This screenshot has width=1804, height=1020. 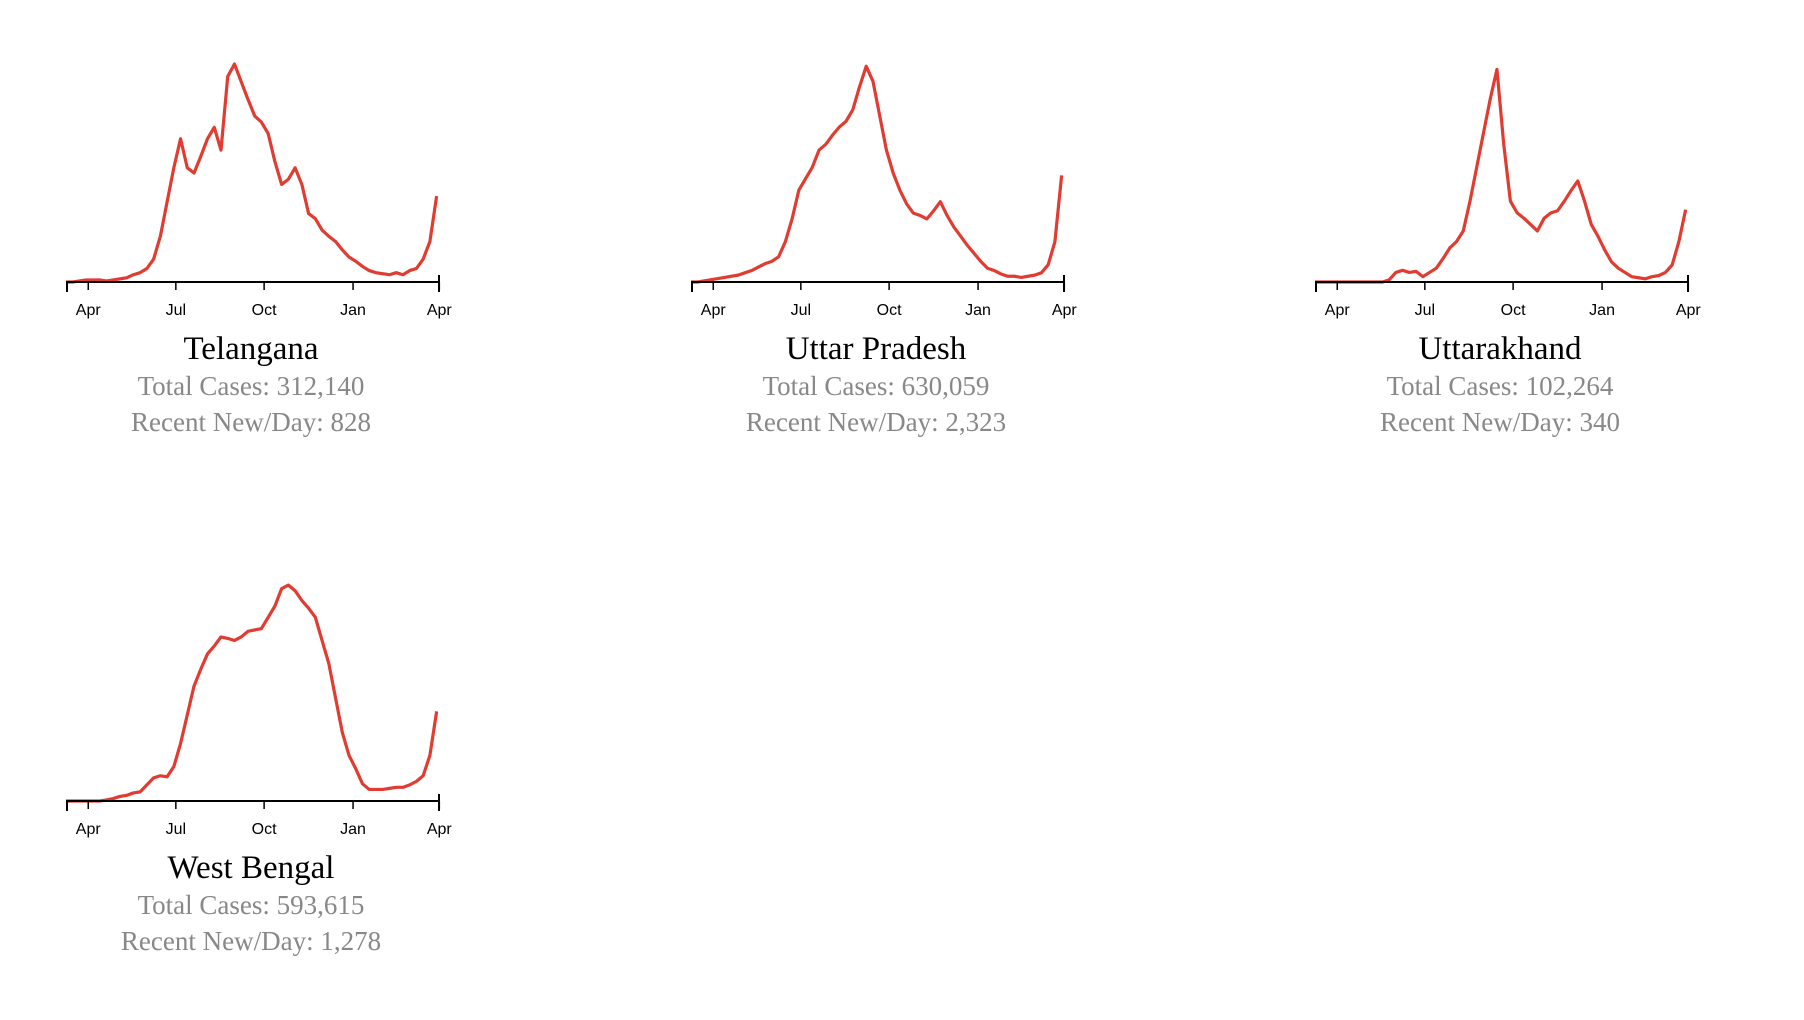 What do you see at coordinates (1500, 386) in the screenshot?
I see `total-cases: Total Cases: 102,264` at bounding box center [1500, 386].